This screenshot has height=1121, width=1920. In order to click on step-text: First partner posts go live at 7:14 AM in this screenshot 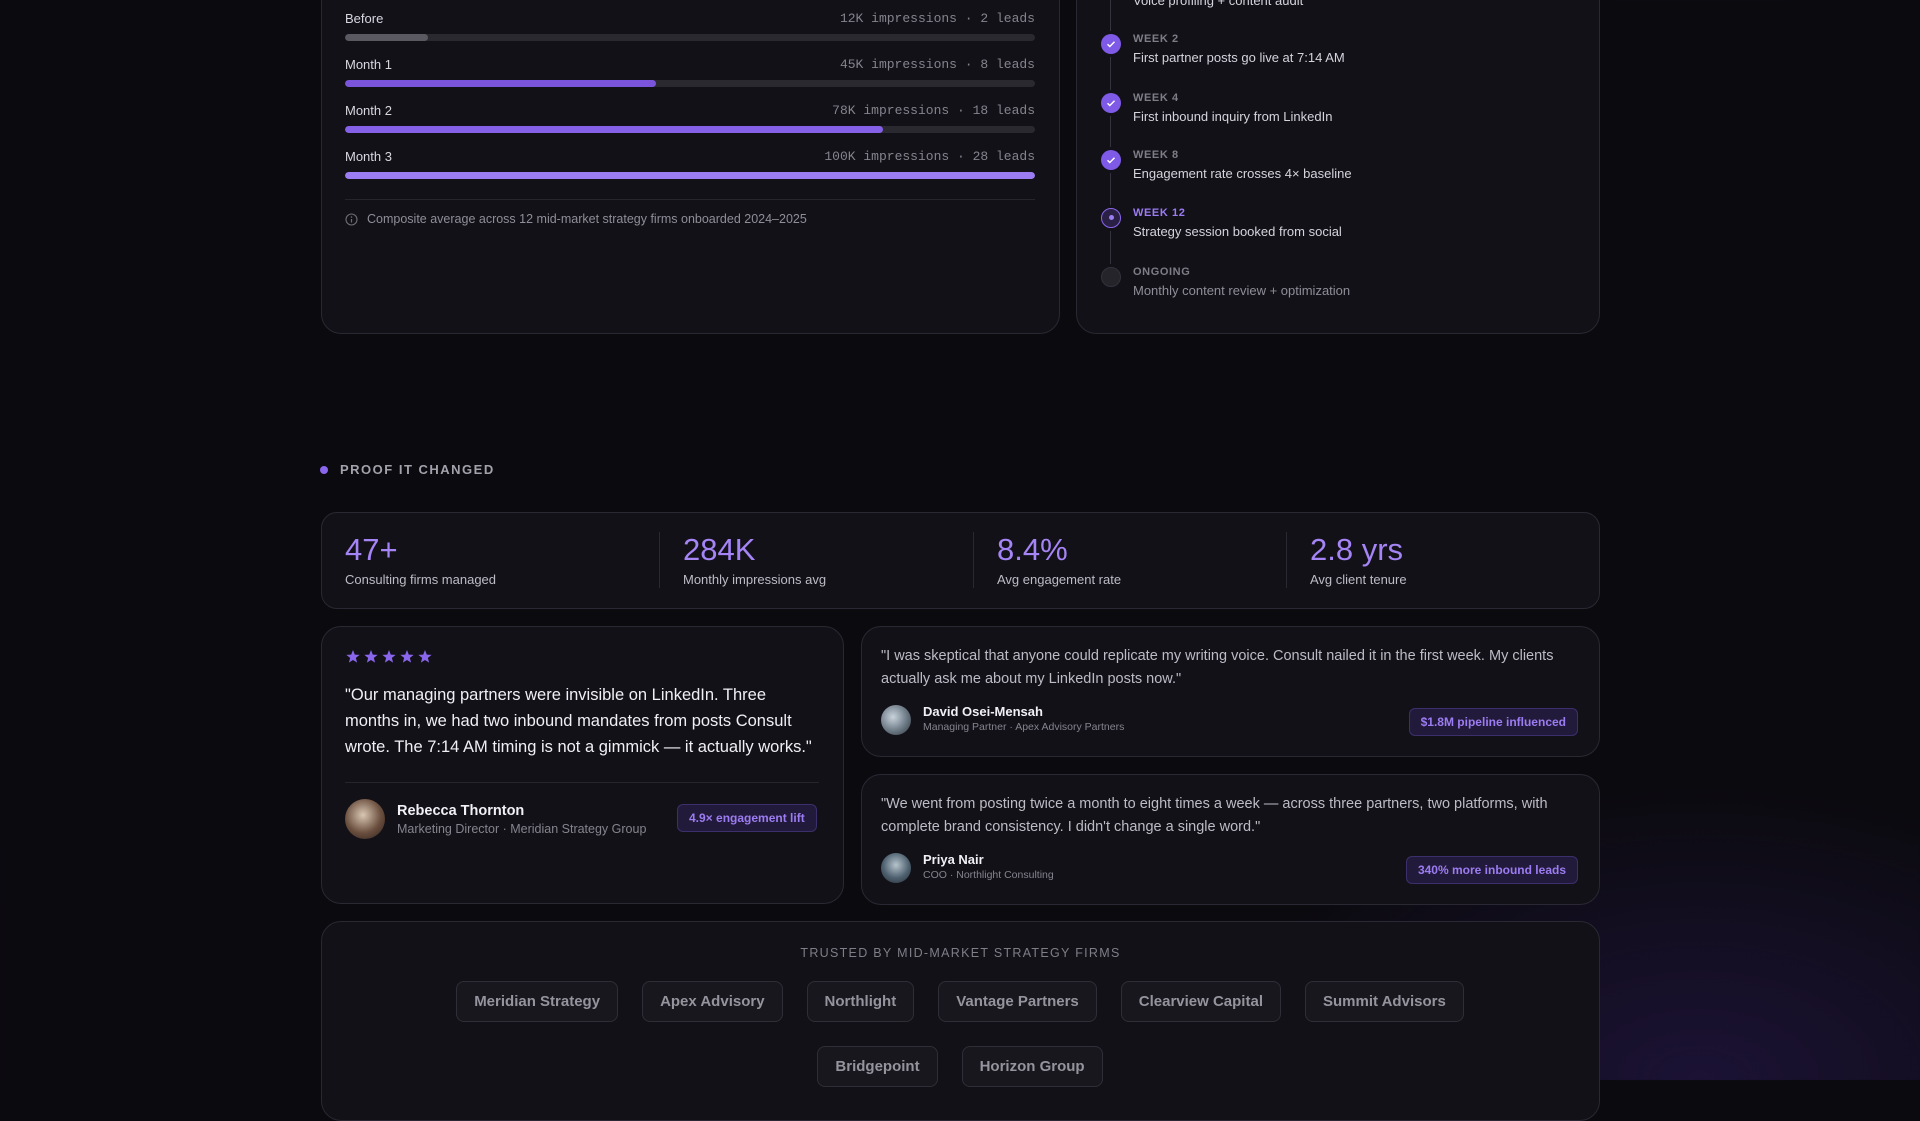, I will do `click(1239, 57)`.